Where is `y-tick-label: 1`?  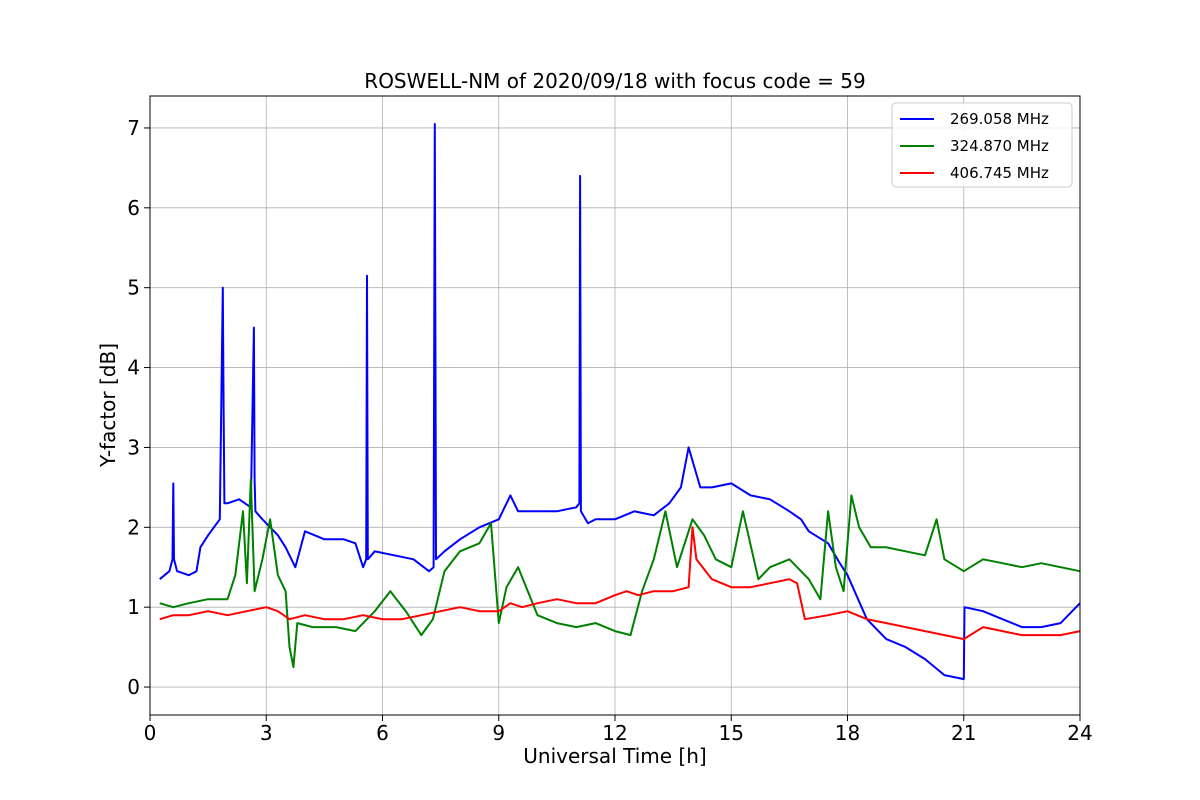
y-tick-label: 1 is located at coordinates (133, 607).